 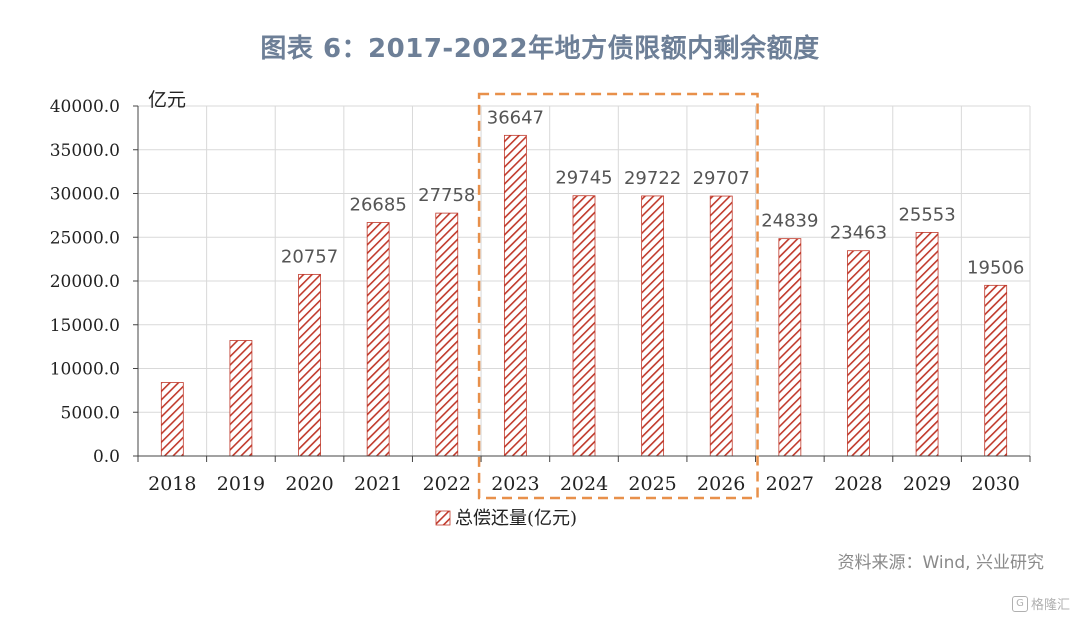 What do you see at coordinates (106, 457) in the screenshot?
I see `y-tick-label: 0.0` at bounding box center [106, 457].